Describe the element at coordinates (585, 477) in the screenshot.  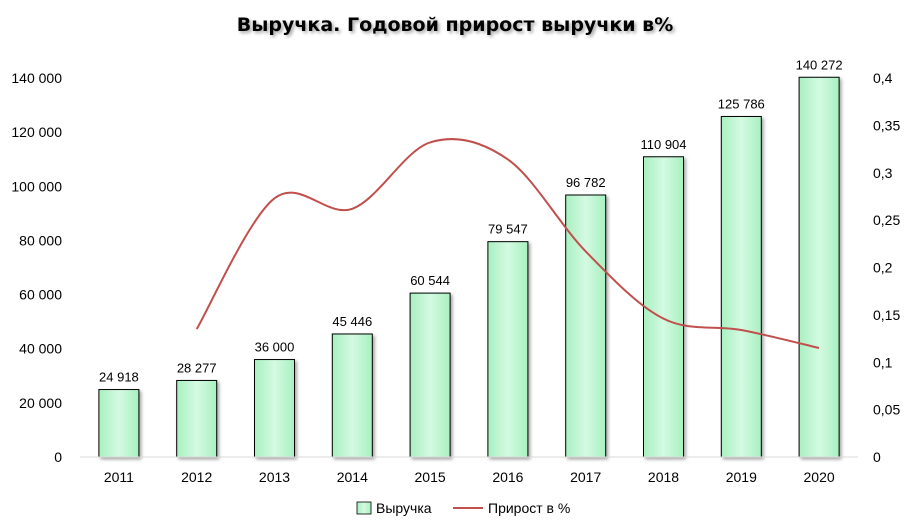
I see `x-tick-label: 2017` at that location.